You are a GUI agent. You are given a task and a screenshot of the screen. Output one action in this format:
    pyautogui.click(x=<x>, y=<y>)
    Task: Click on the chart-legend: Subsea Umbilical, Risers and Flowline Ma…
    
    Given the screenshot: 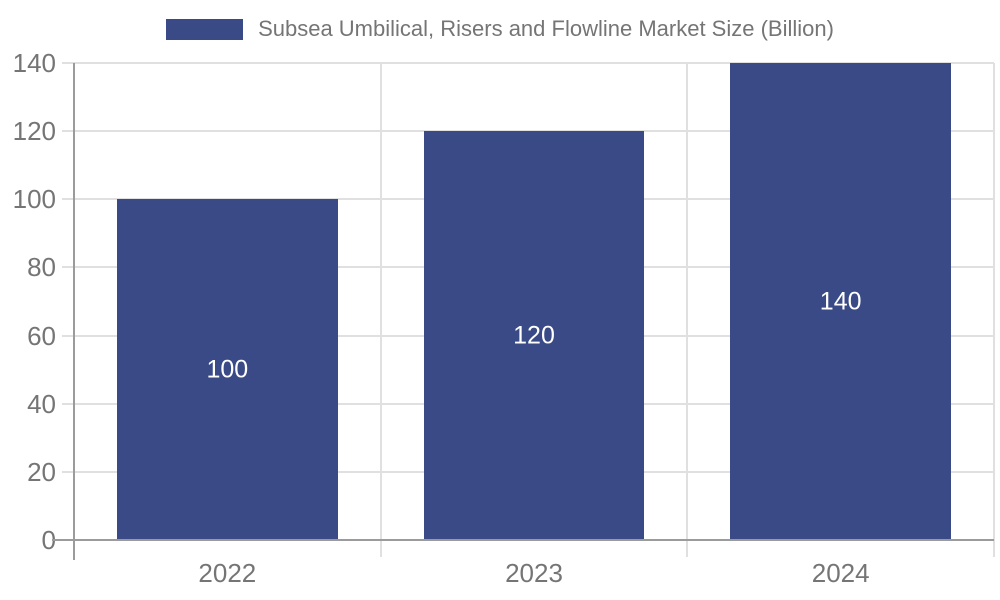 What is the action you would take?
    pyautogui.click(x=500, y=29)
    